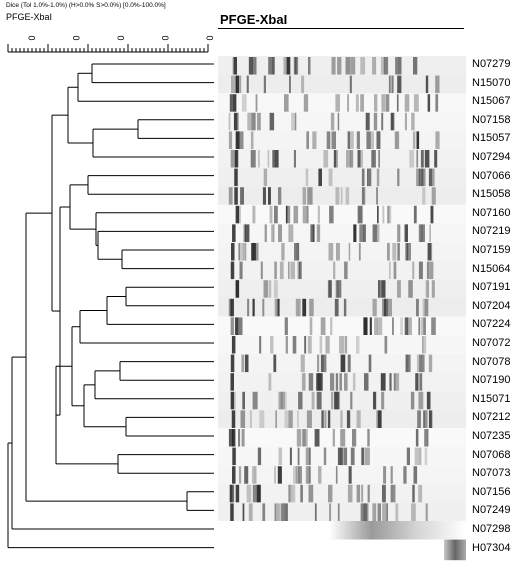 The height and width of the screenshot is (585, 521). Describe the element at coordinates (491, 64) in the screenshot. I see `strain-label: N07279` at that location.